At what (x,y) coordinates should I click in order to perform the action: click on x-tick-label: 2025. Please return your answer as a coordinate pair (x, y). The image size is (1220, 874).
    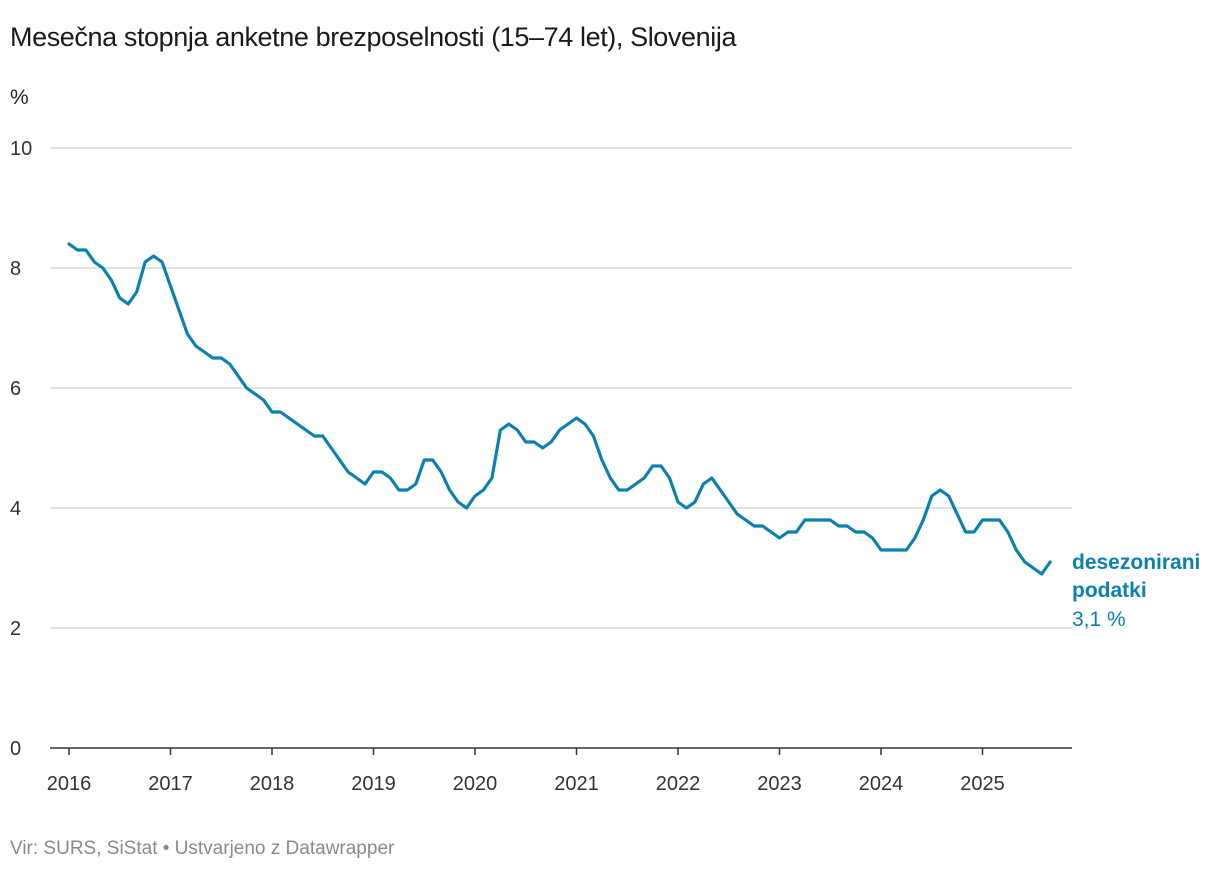
    Looking at the image, I should click on (982, 784).